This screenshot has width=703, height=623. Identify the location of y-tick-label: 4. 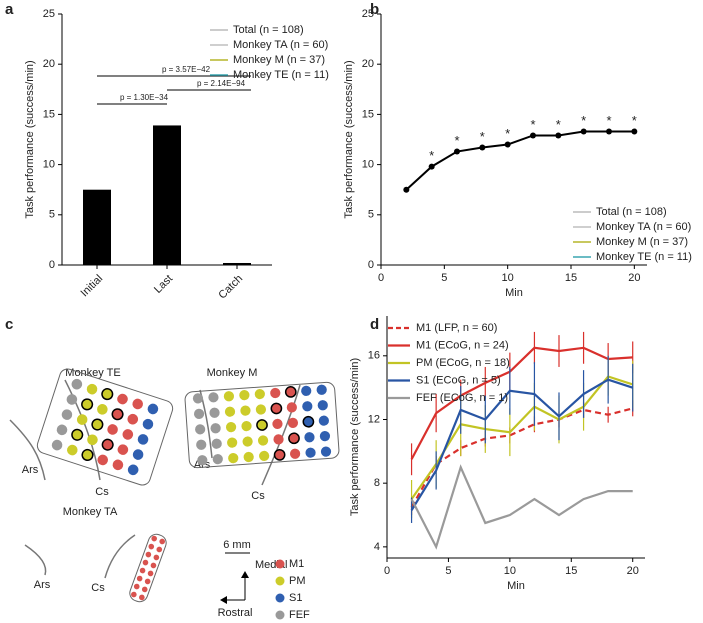
(377, 547).